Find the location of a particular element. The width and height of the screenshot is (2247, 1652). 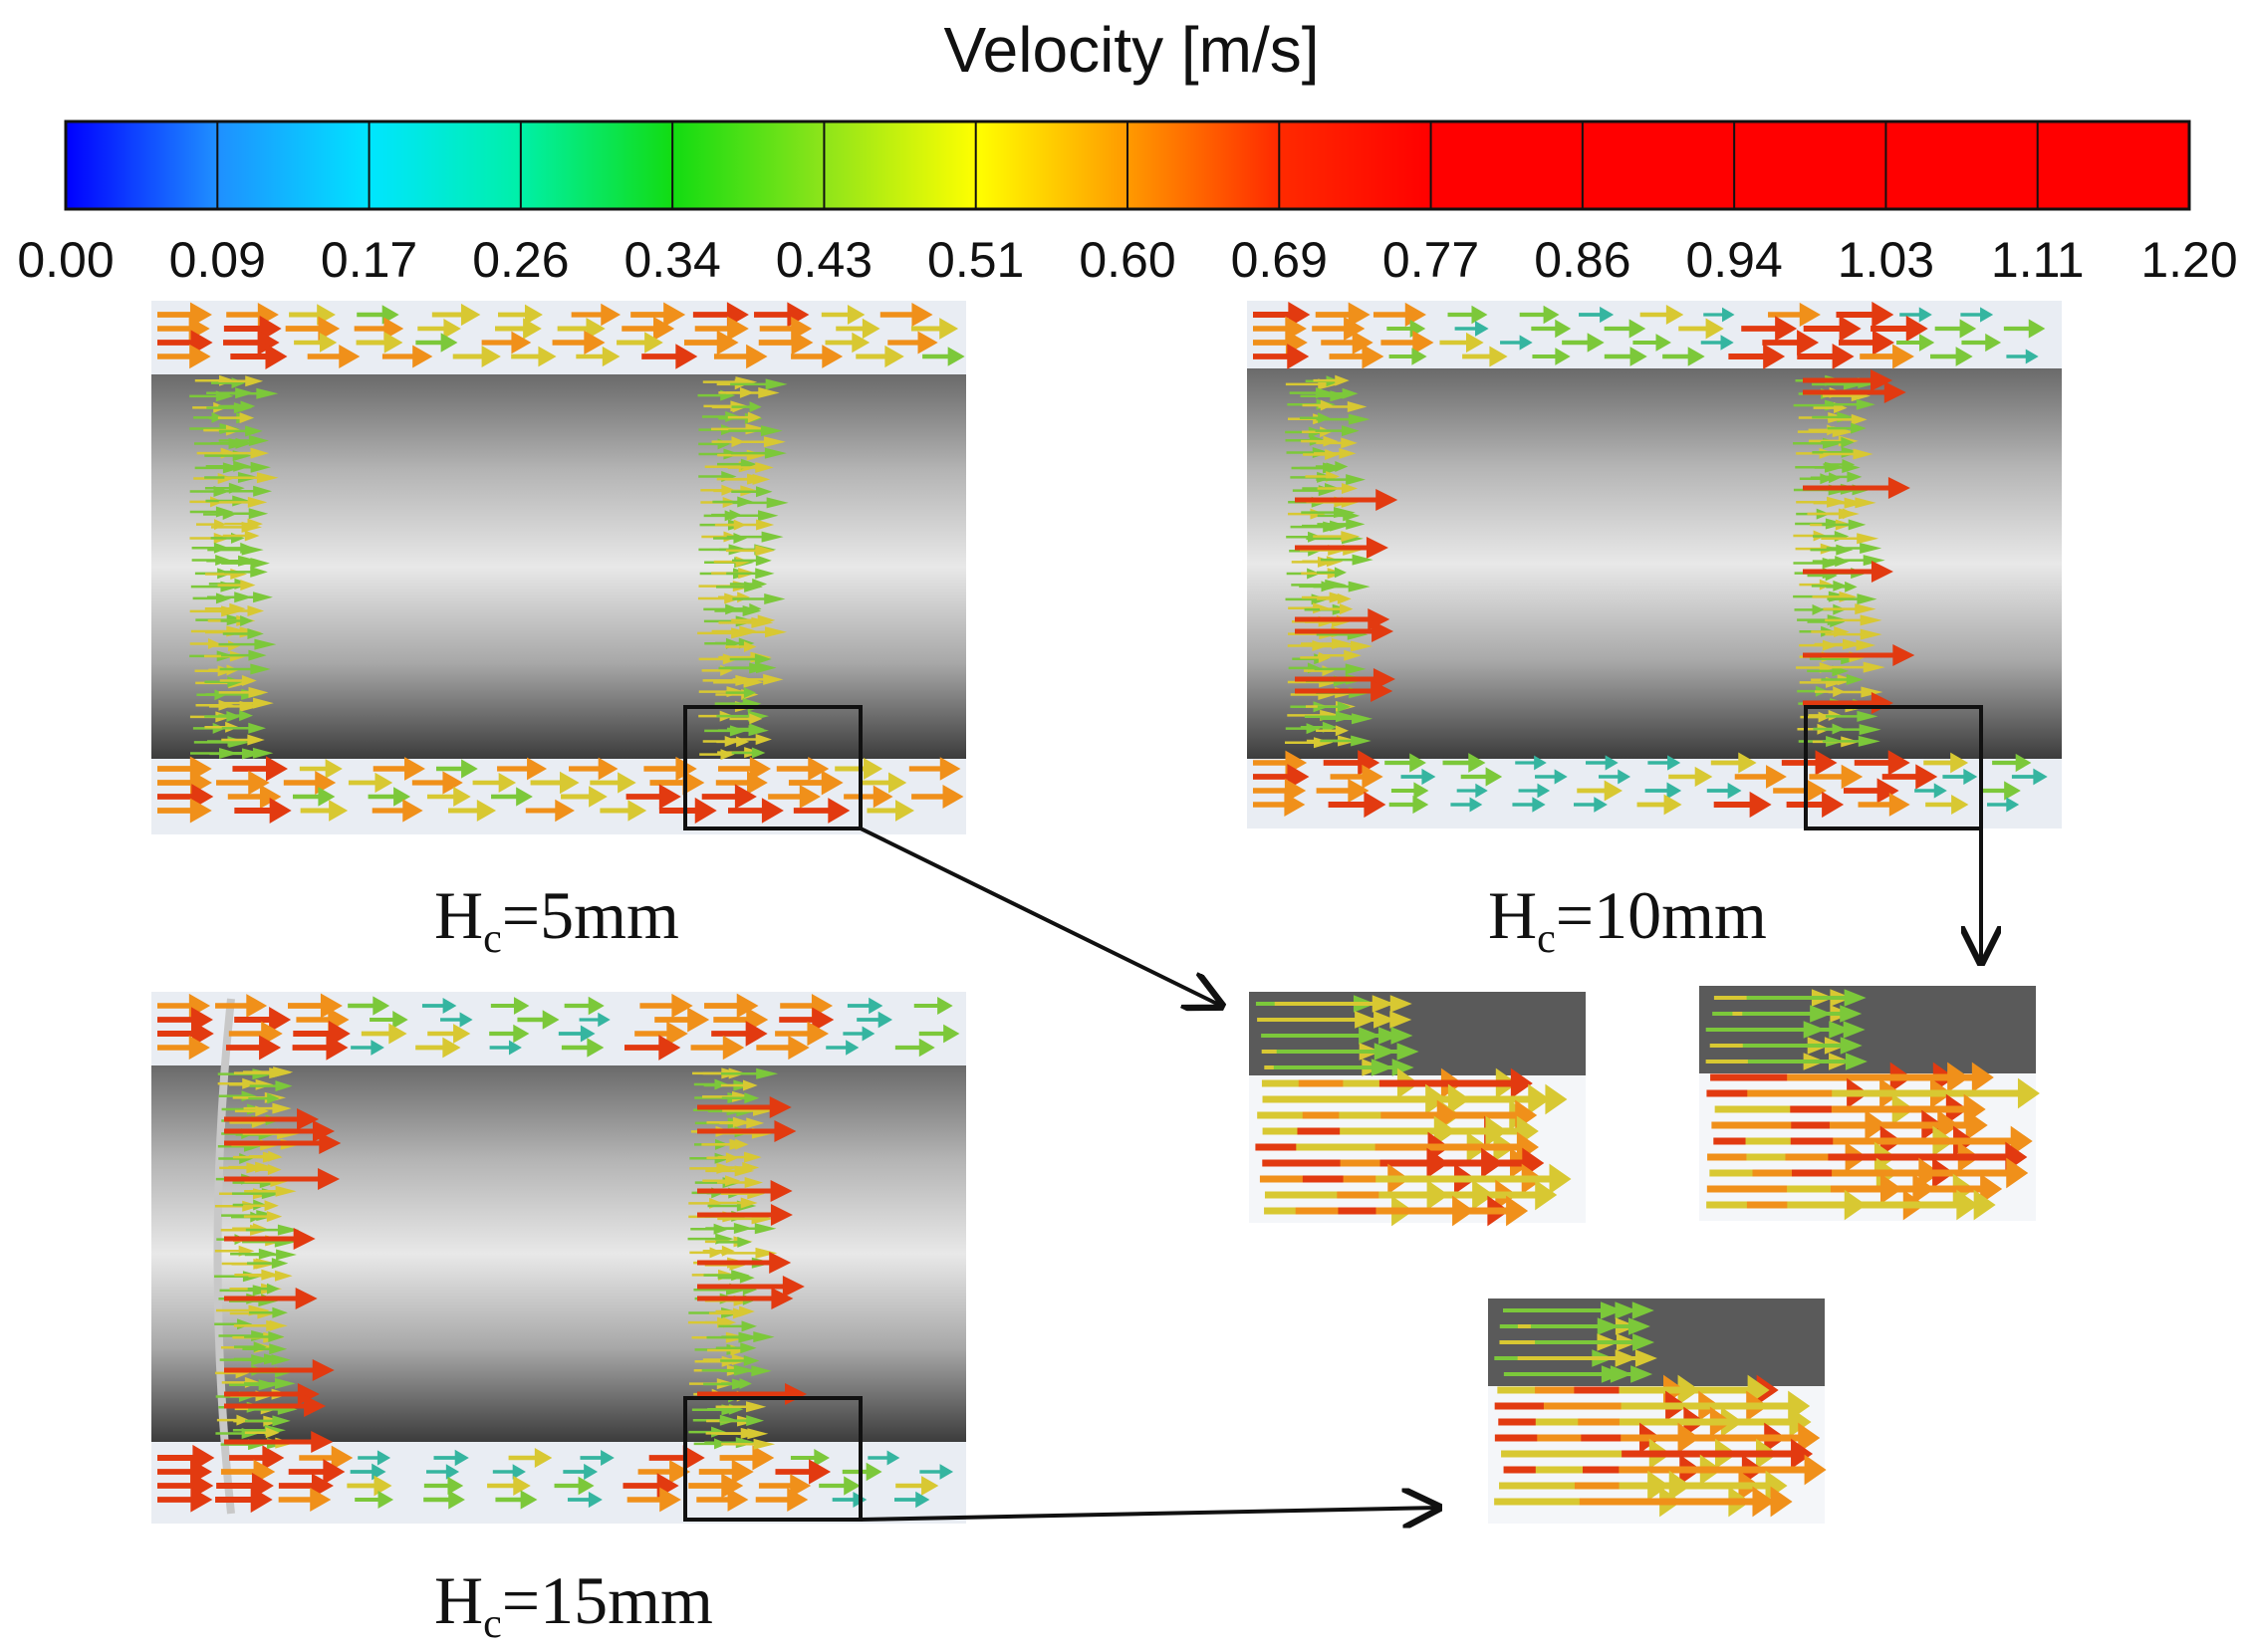

colorbar-tick-label: 1.03 is located at coordinates (1886, 260).